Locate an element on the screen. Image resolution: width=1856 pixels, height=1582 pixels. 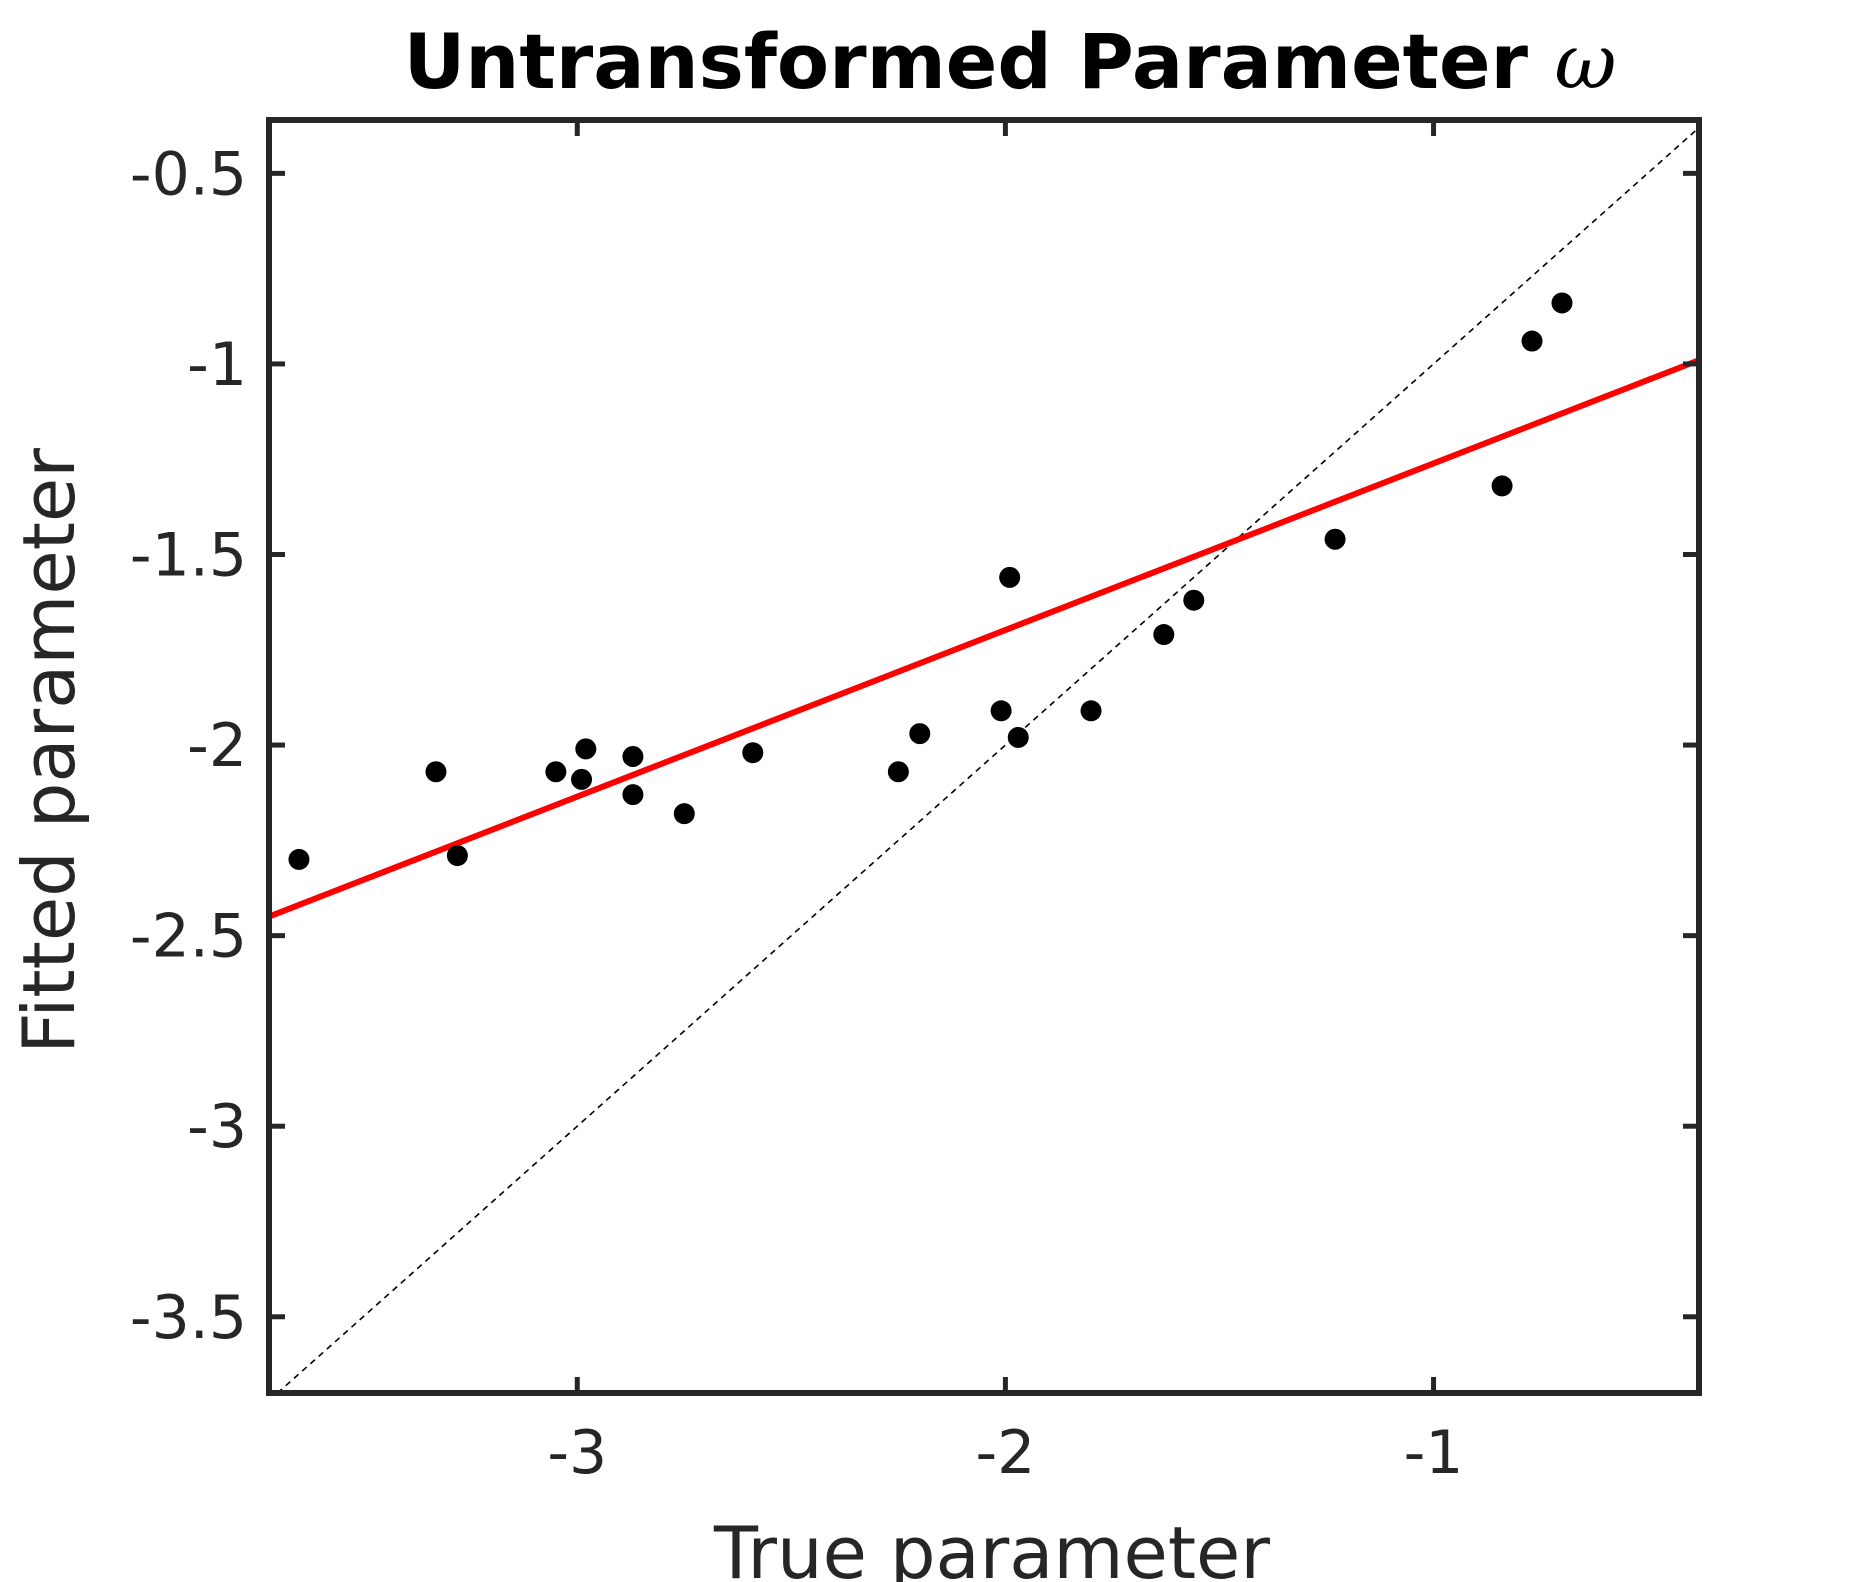
y-tick-label: -1.5 is located at coordinates (188, 555).